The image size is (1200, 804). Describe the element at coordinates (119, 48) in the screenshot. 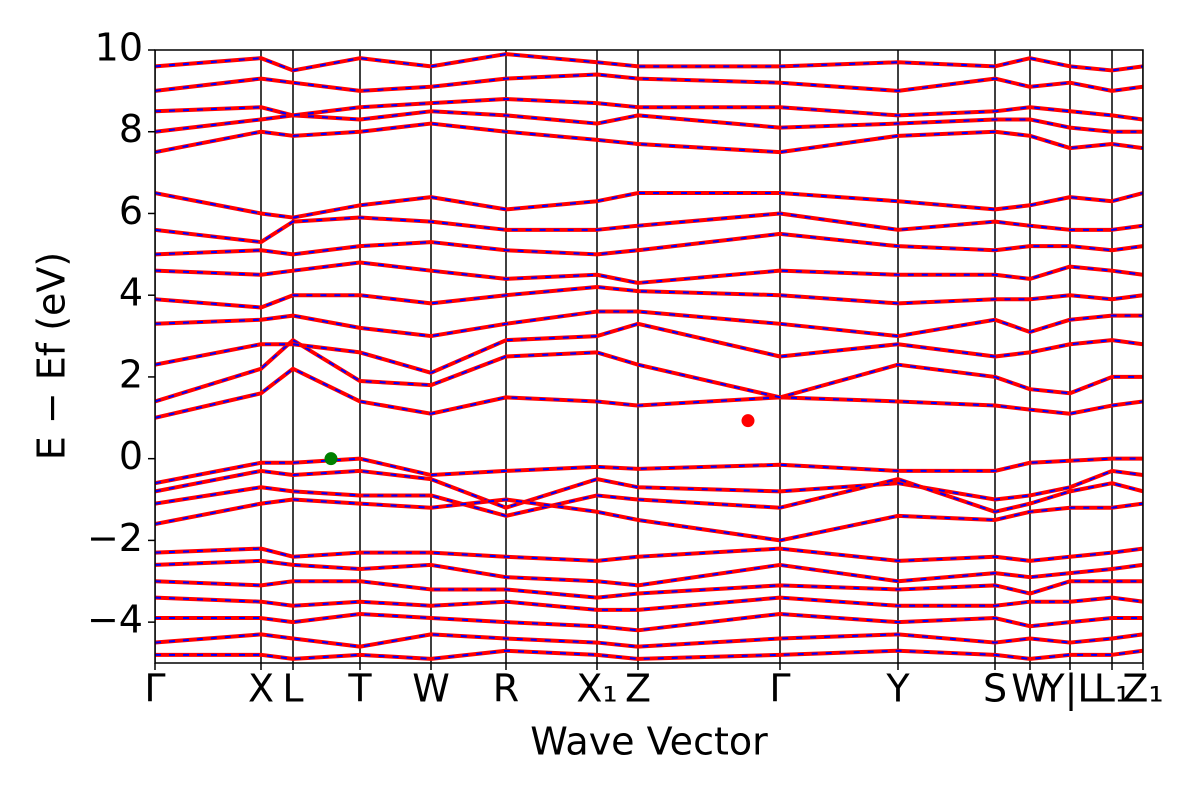

I see `y-tick-label: 10` at that location.